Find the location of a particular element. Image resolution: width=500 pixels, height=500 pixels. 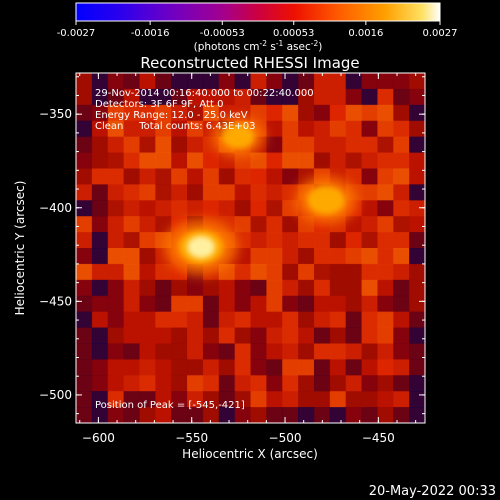

emission-peak is located at coordinates (201, 247).